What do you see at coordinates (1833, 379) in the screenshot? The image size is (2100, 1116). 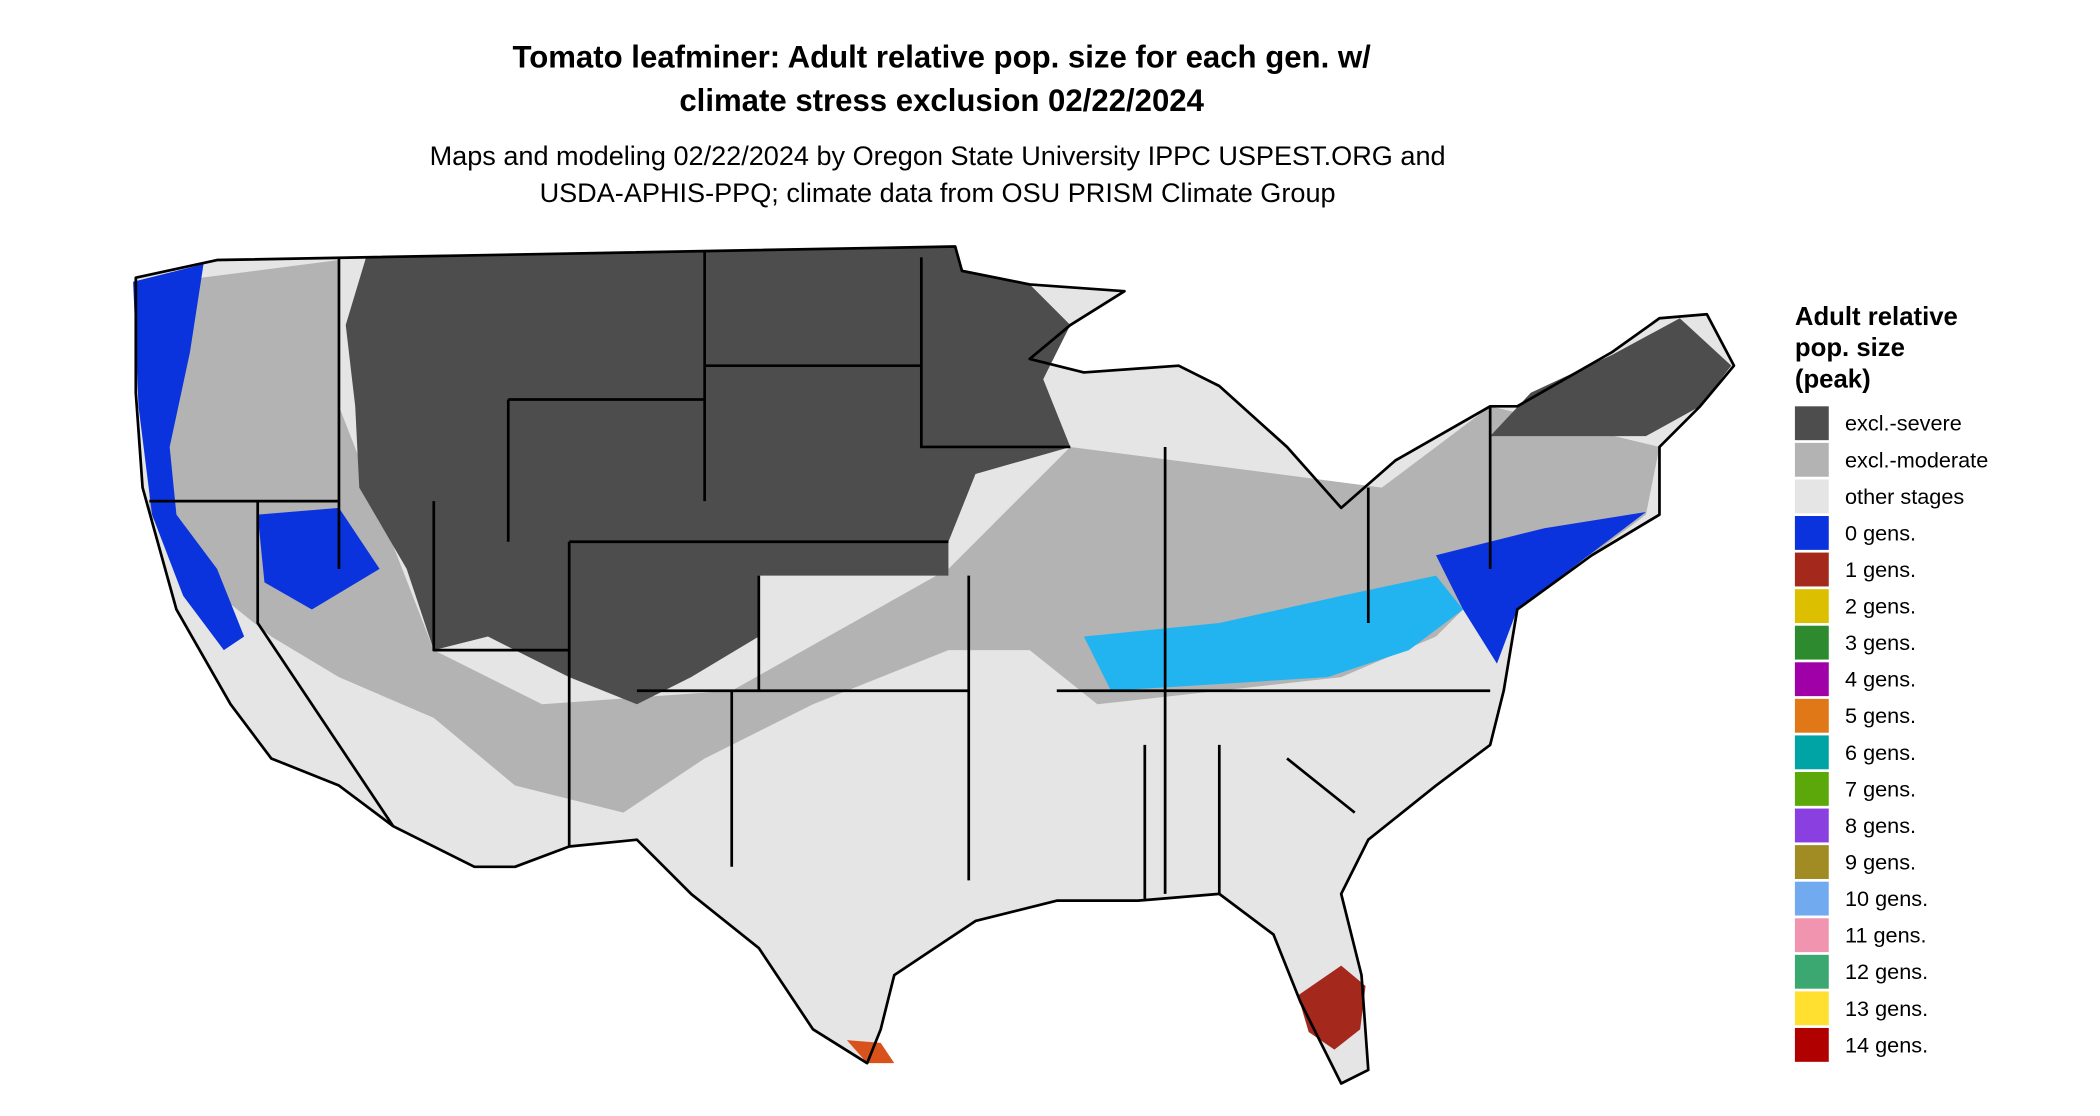 I see `legend-title: (peak)` at bounding box center [1833, 379].